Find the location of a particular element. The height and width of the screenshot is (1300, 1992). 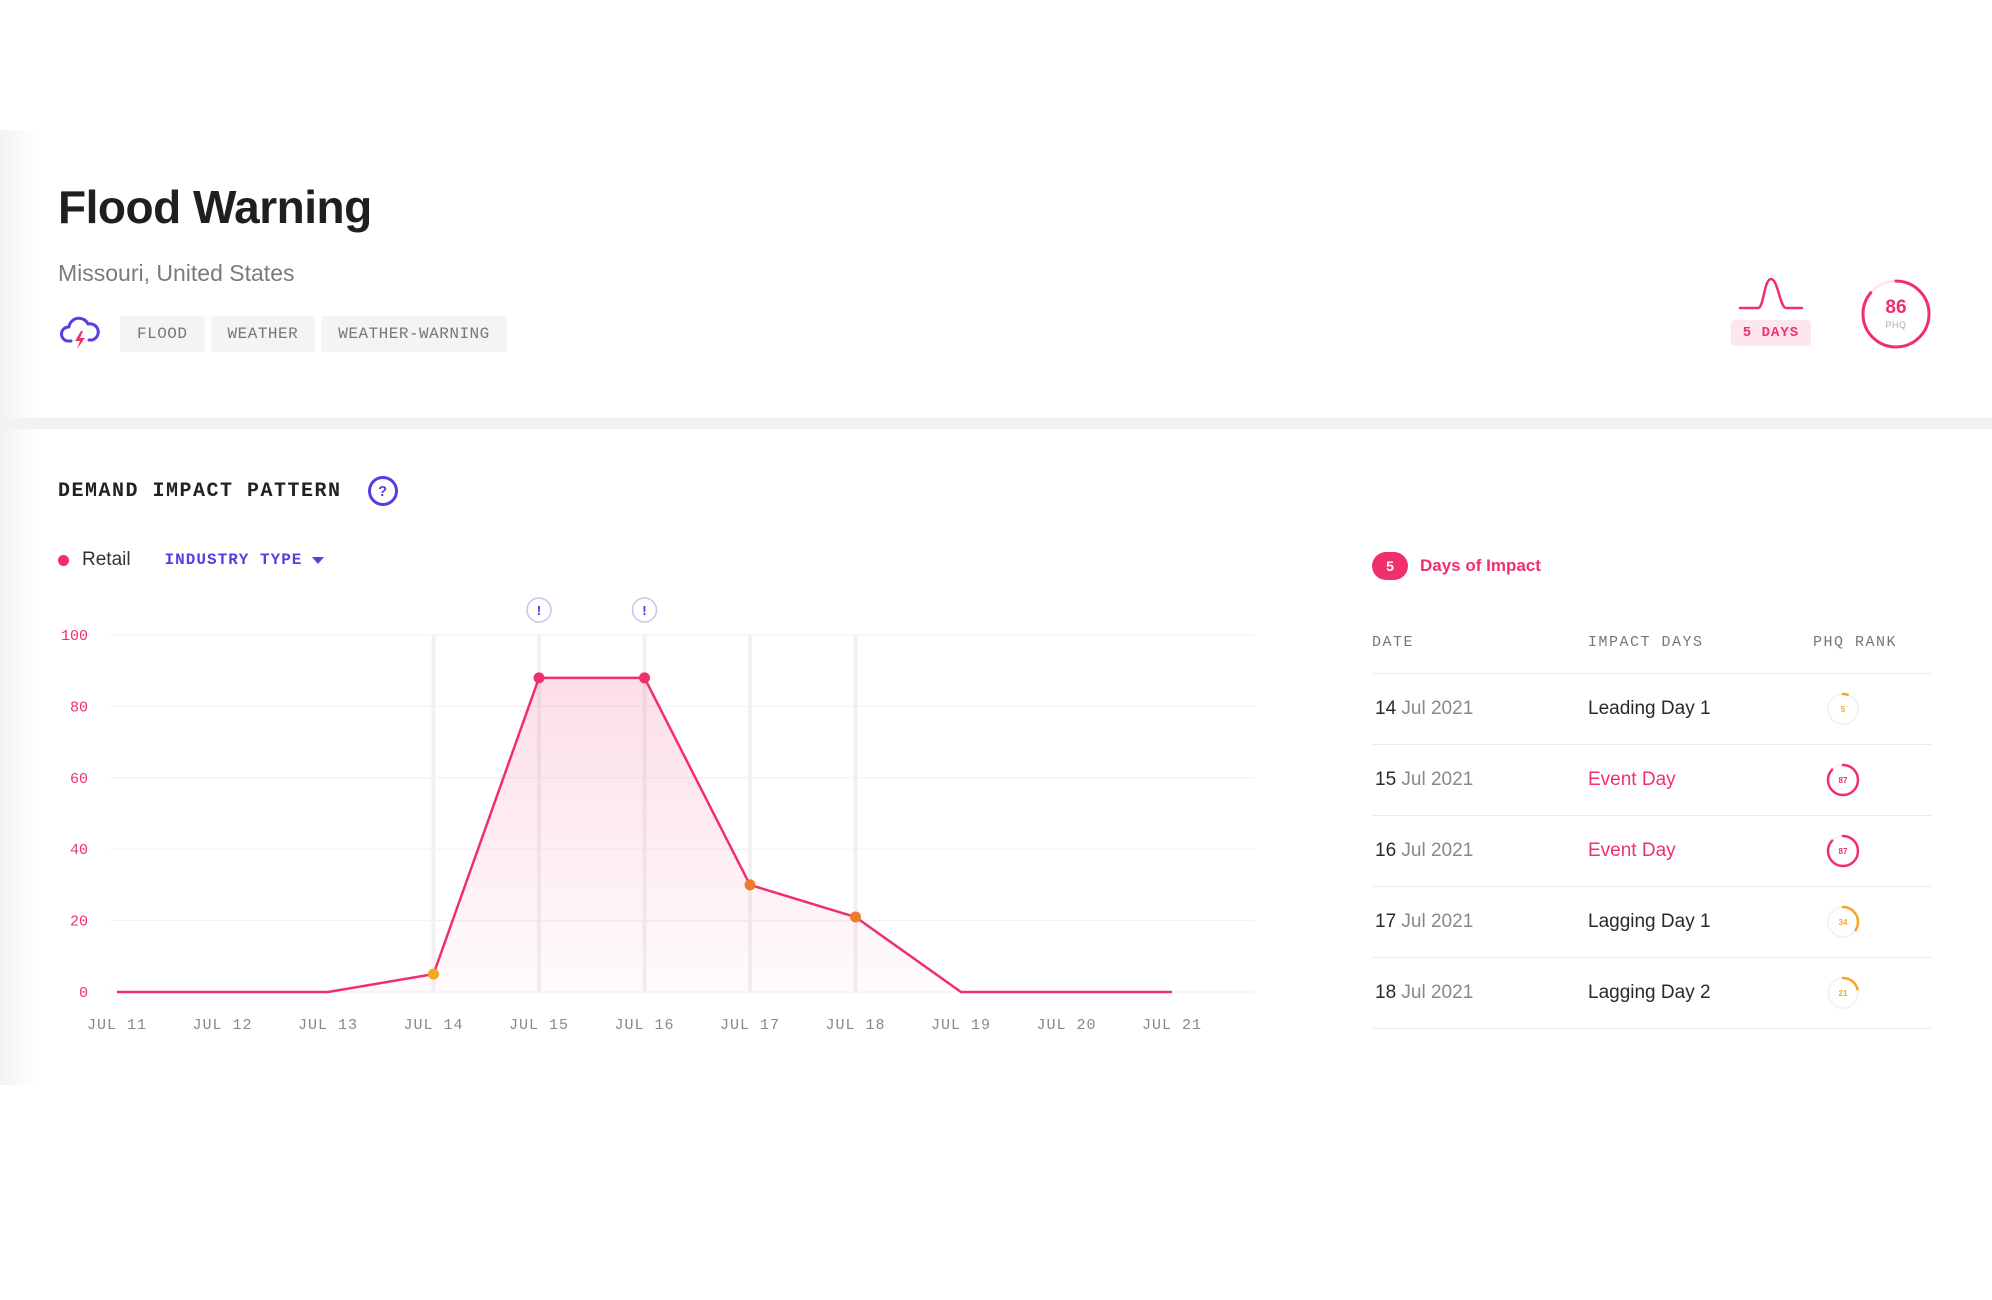

impact-count-badge: 5 is located at coordinates (1390, 566).